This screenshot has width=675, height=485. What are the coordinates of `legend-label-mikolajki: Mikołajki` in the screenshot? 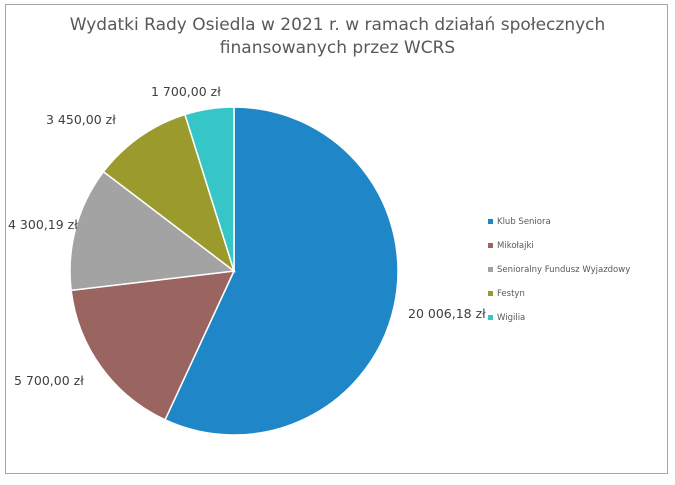 It's located at (515, 246).